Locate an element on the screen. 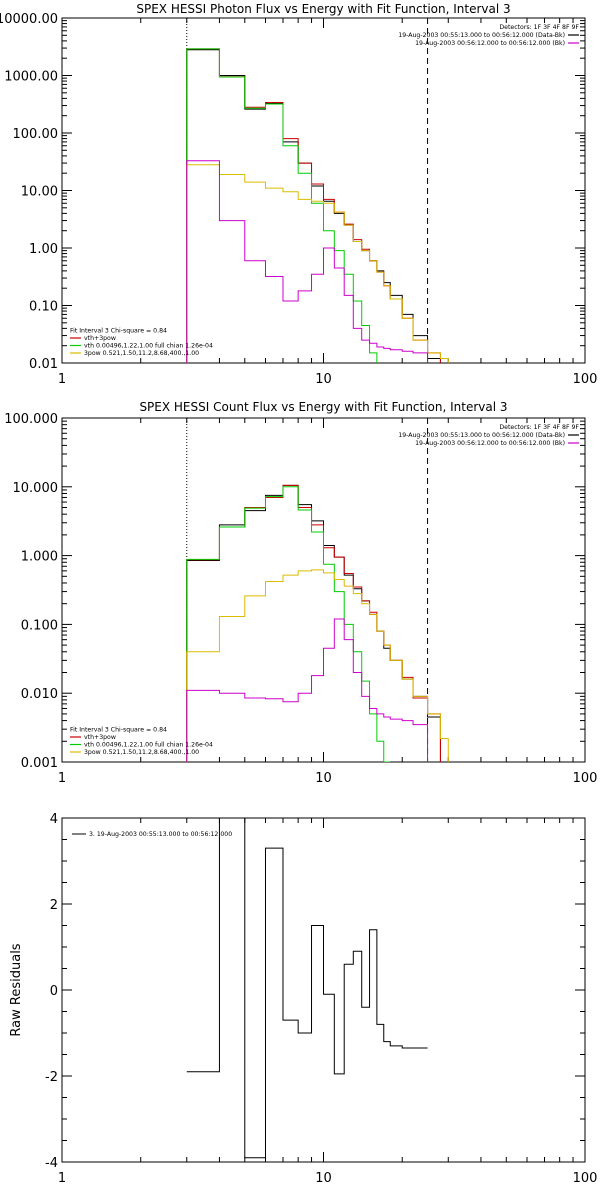 The height and width of the screenshot is (1200, 600). y-tick-label: 100.00 is located at coordinates (36, 134).